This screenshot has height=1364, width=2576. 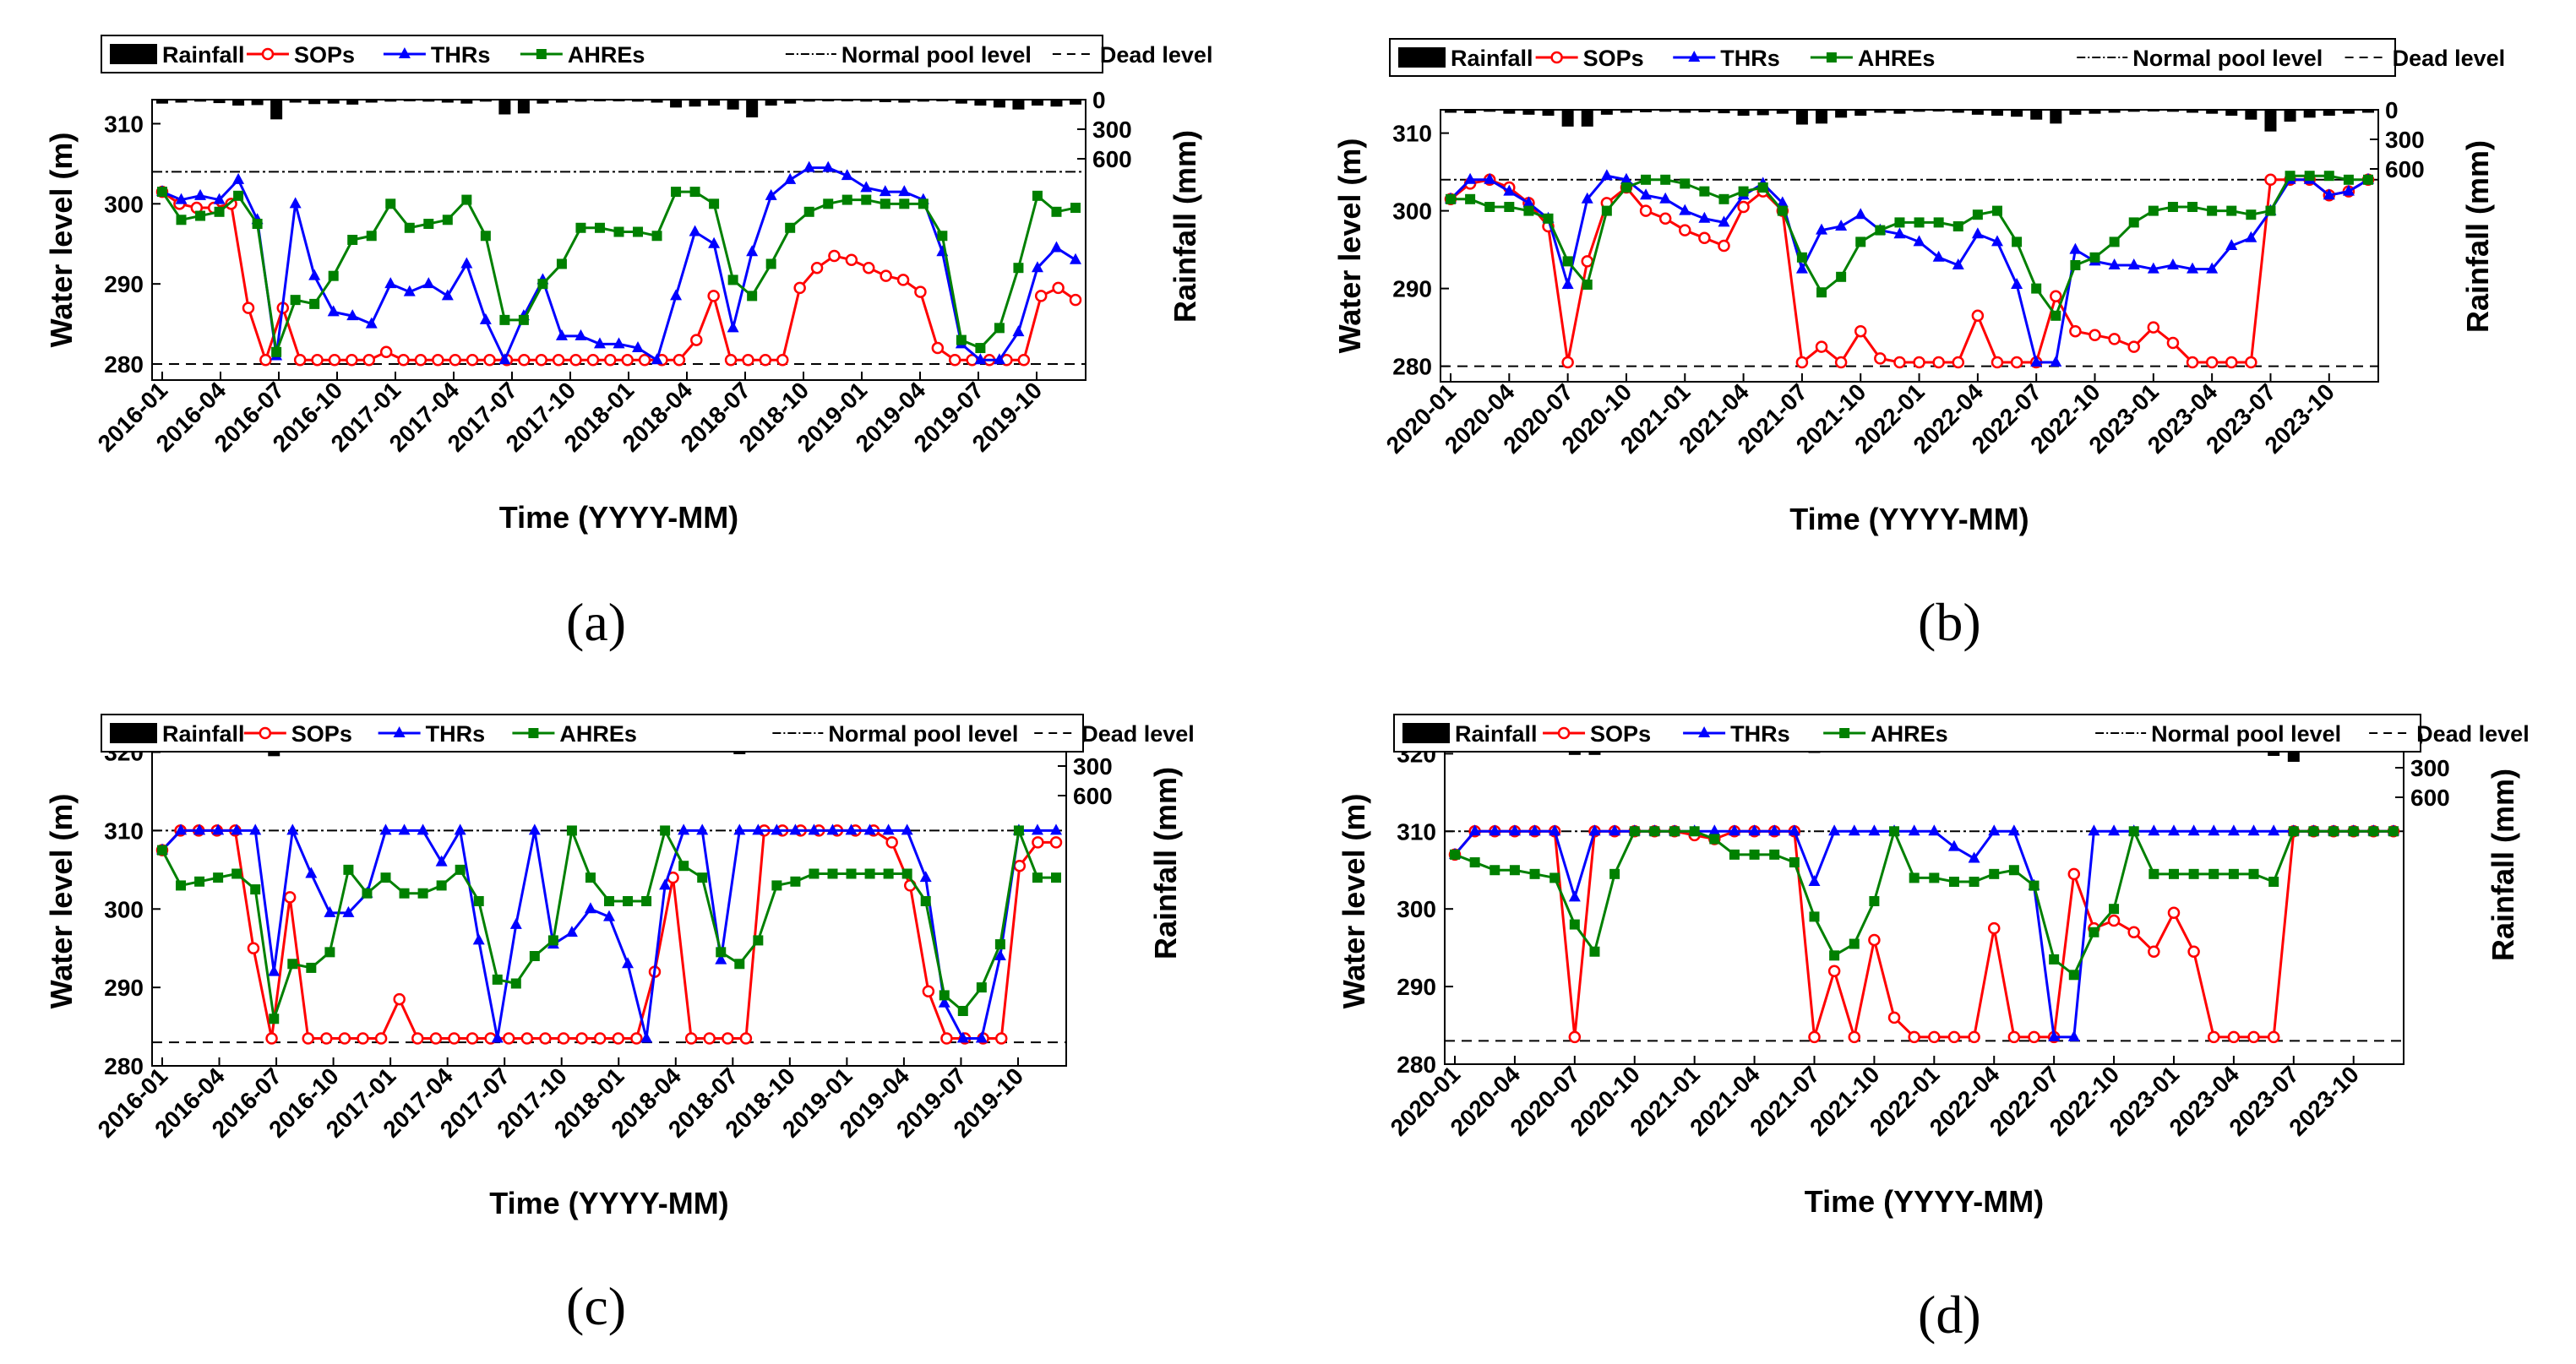 I want to click on y2-axis-title: Rainfall (mm), so click(x=1185, y=226).